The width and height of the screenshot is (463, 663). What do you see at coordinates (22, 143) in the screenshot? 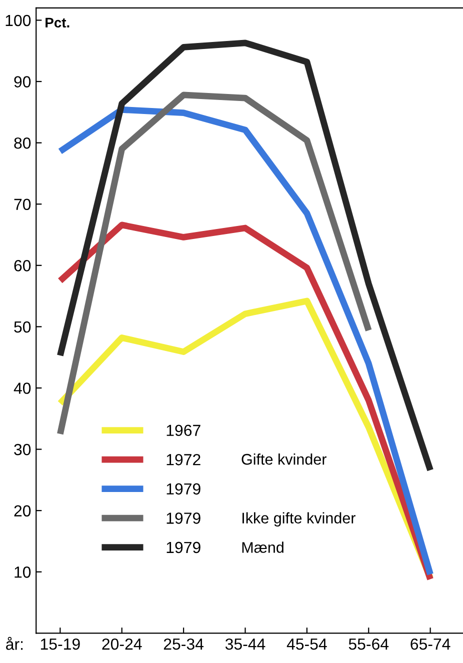
I see `y-tick-label: 80` at bounding box center [22, 143].